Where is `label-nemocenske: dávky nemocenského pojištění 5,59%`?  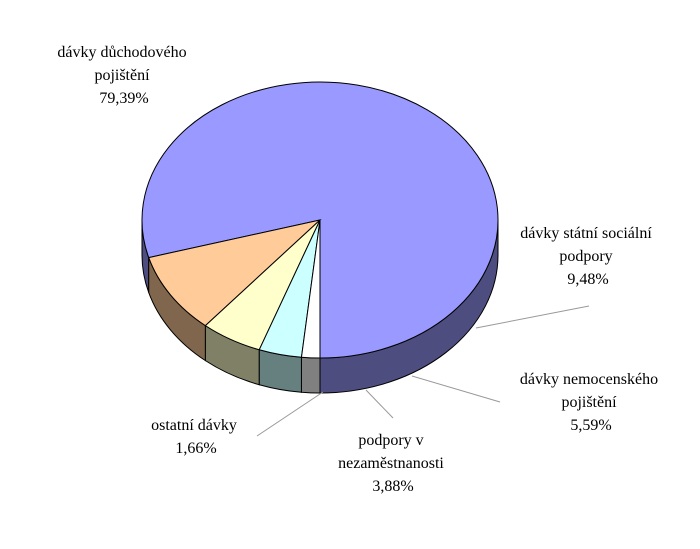
label-nemocenske: dávky nemocenského pojištění 5,59% is located at coordinates (591, 402).